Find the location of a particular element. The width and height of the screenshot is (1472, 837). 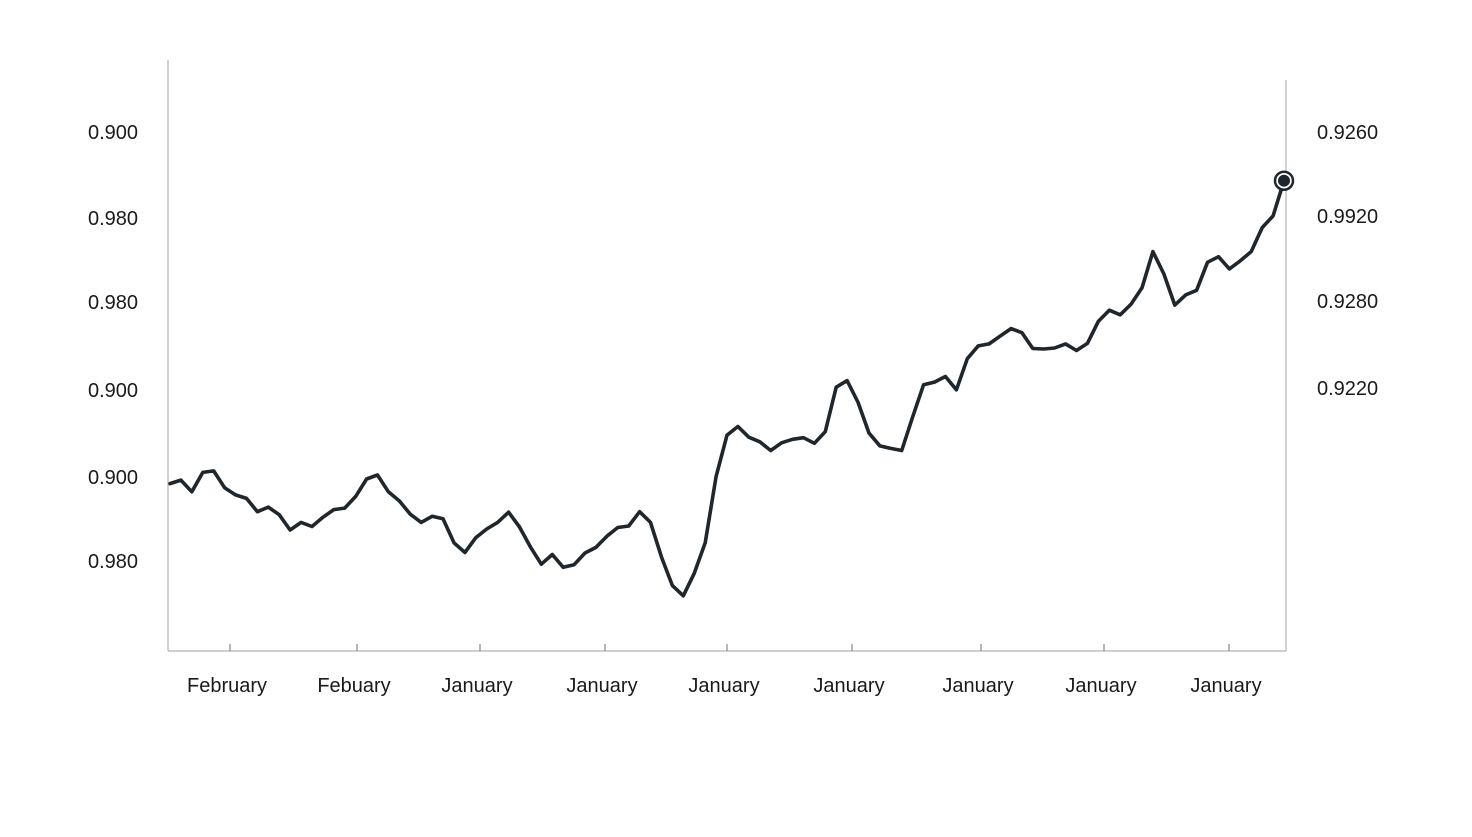

x-tick-label: Febuary is located at coordinates (353, 686).